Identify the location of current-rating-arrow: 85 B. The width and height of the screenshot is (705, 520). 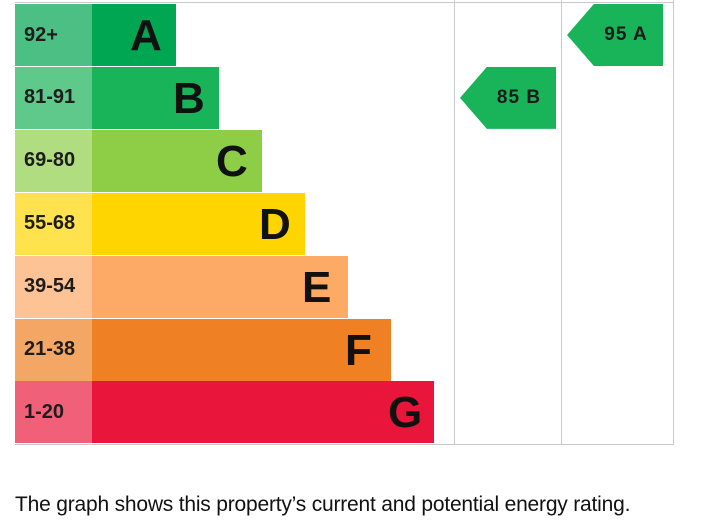
(508, 97).